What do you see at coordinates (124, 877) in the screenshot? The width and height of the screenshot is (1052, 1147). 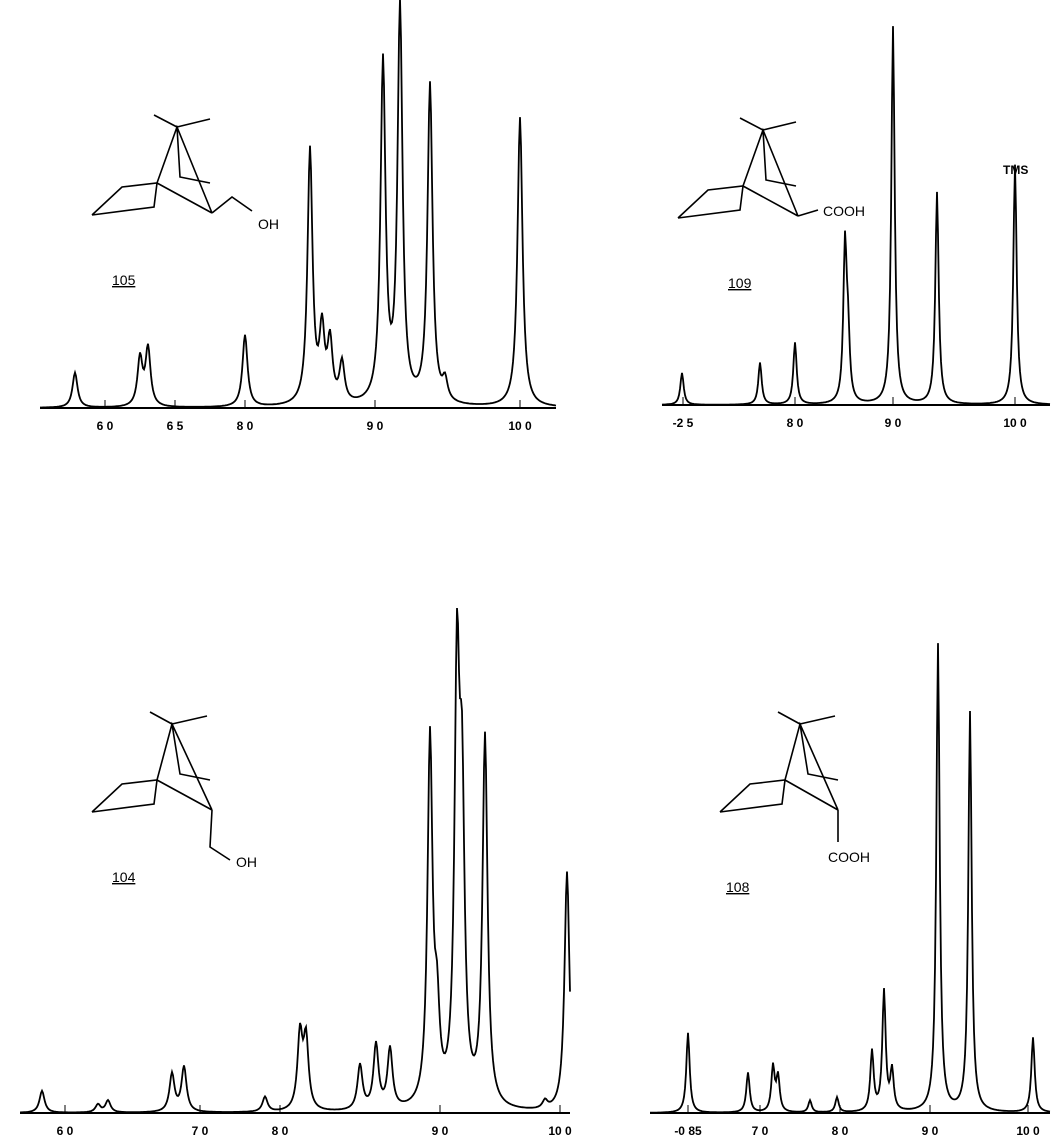 I see `compound-number: 104` at bounding box center [124, 877].